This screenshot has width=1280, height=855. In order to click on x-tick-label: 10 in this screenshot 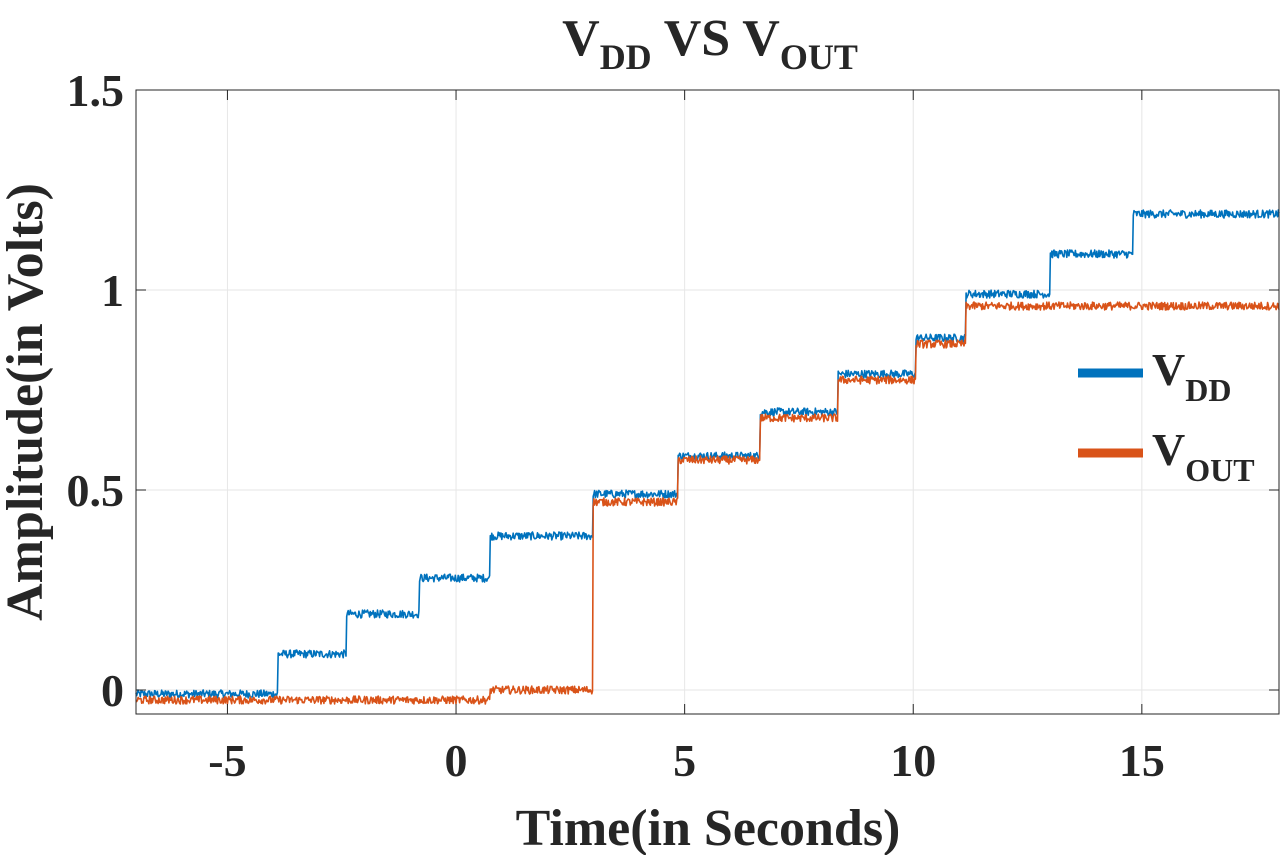, I will do `click(913, 760)`.